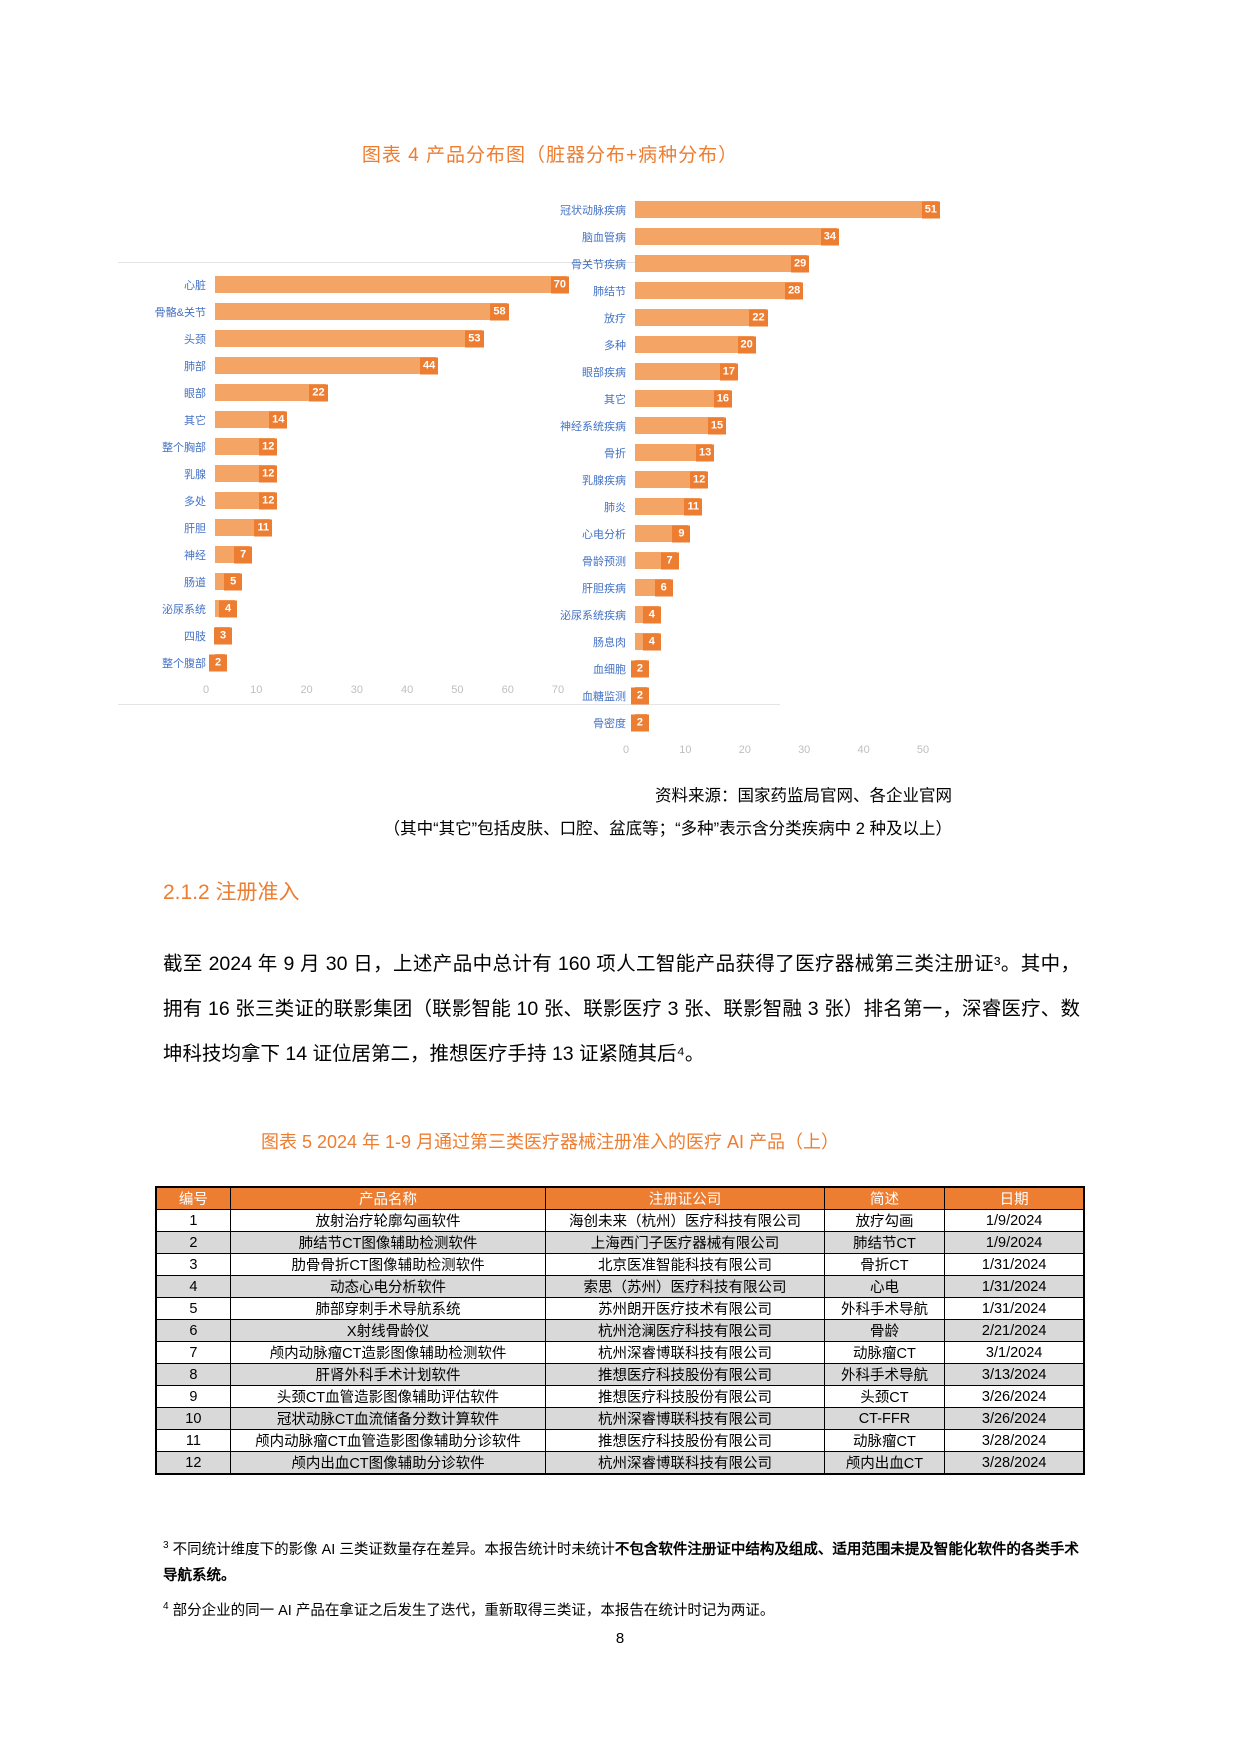 Image resolution: width=1240 pixels, height=1753 pixels. I want to click on bar-category-label: 其它, so click(195, 420).